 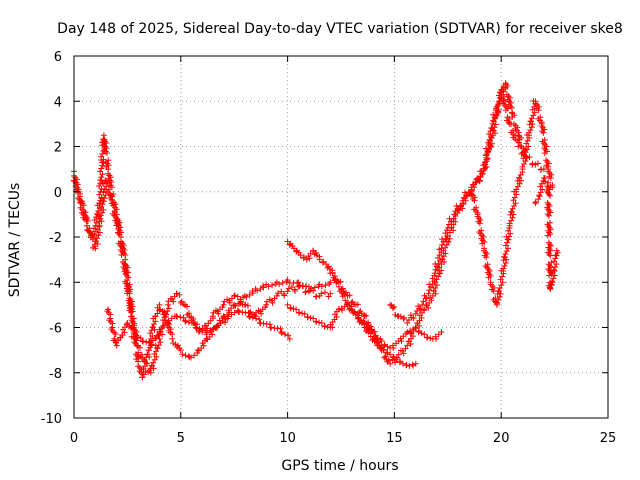 I want to click on y-axis-label: SDTVAR / TECUs, so click(x=15, y=240).